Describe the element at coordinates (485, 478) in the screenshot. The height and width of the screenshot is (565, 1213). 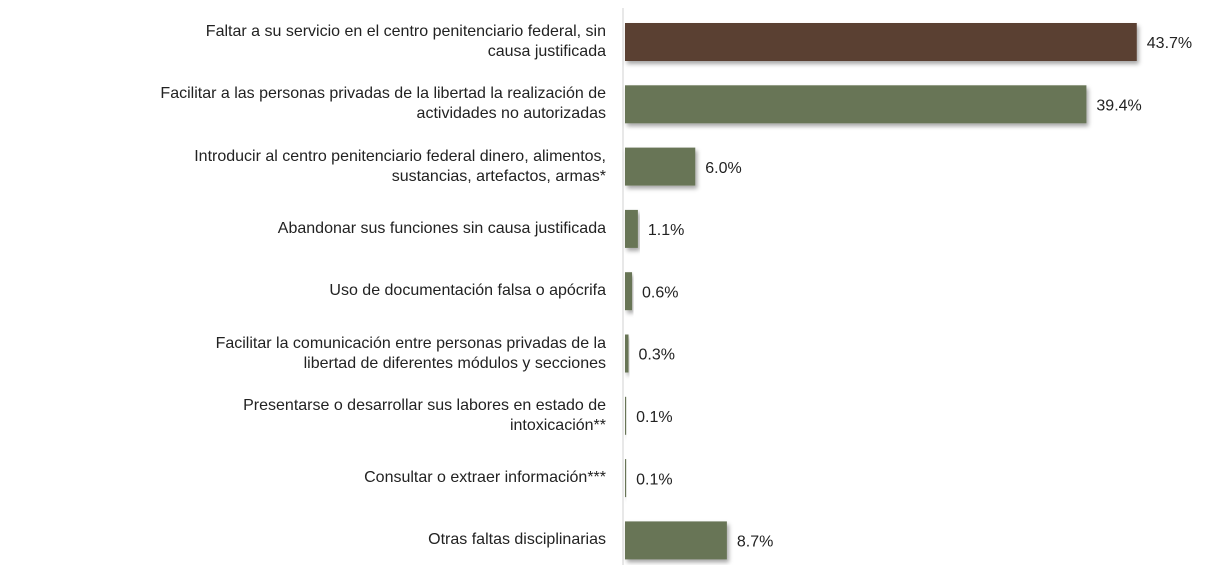
I see `category-label: Consultar o extraer información***` at that location.